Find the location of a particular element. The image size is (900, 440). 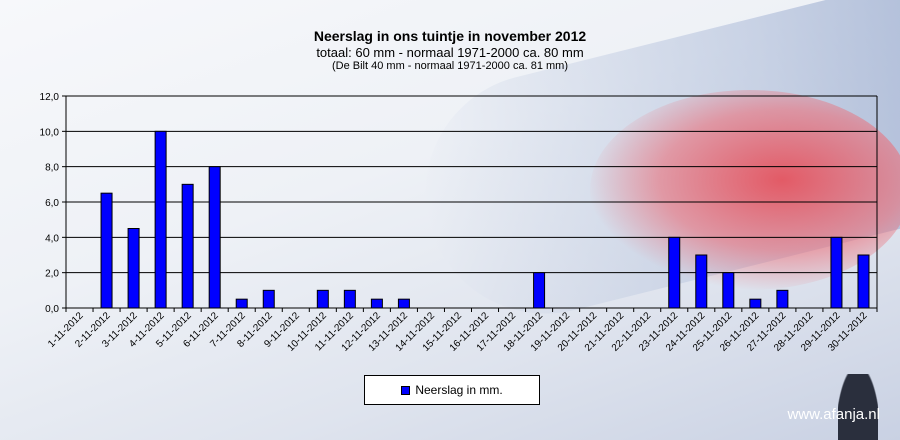

y-tick-label: 6,0 is located at coordinates (52, 203).